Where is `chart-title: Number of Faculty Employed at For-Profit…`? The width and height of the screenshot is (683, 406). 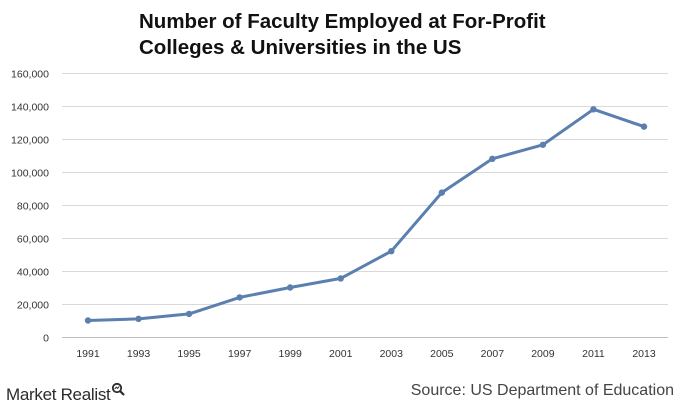
chart-title: Number of Faculty Employed at For-Profit… is located at coordinates (342, 34).